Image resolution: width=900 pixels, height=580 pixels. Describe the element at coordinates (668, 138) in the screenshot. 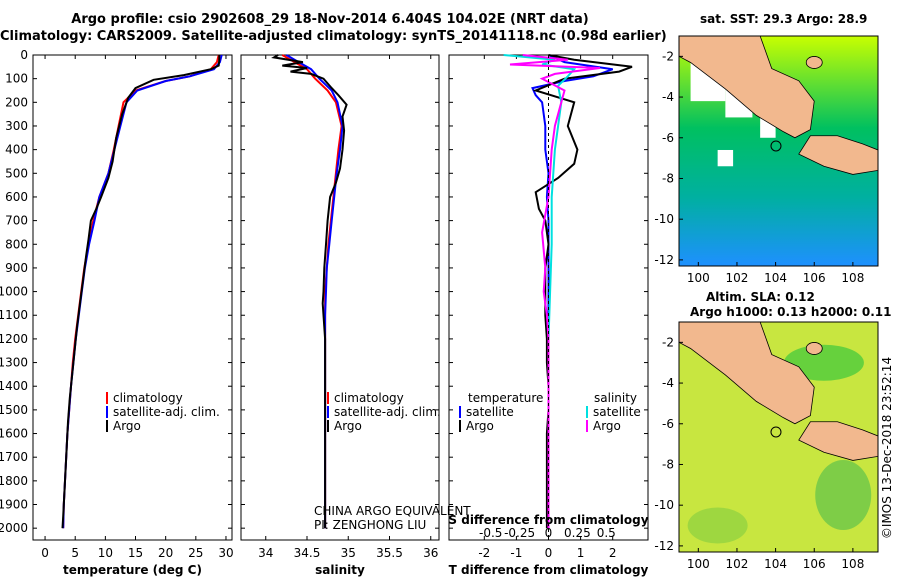

I see `sst-ytick-label: -6` at that location.